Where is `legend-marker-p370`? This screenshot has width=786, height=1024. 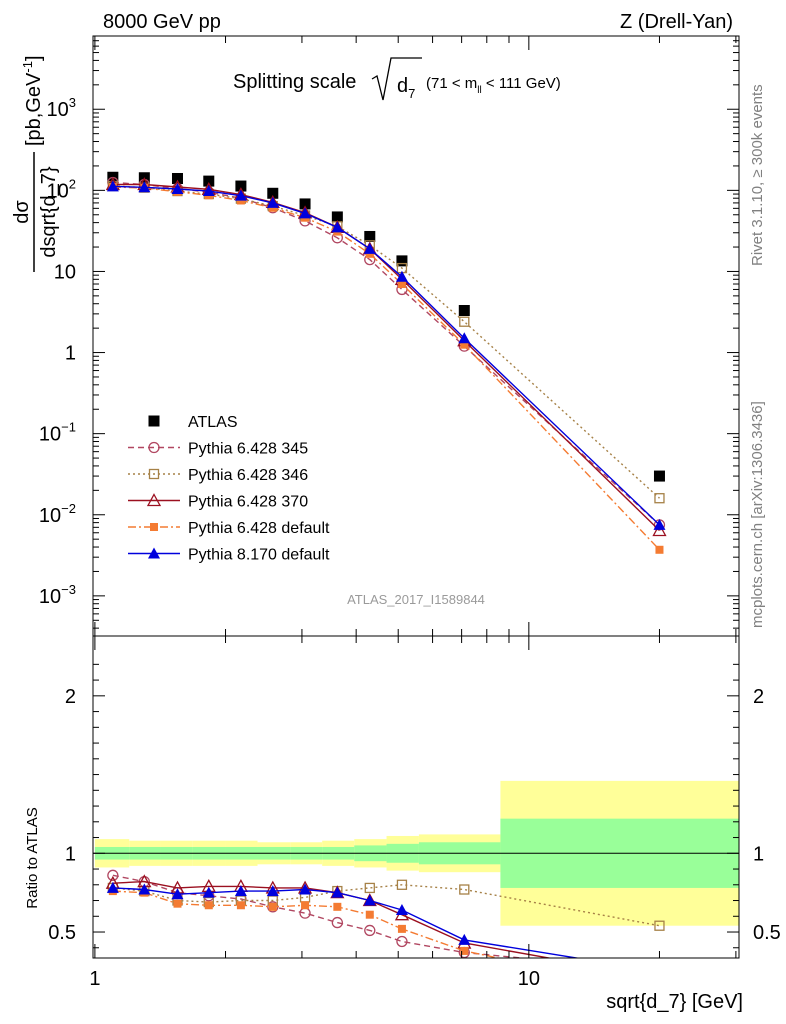
legend-marker-p370 is located at coordinates (154, 500).